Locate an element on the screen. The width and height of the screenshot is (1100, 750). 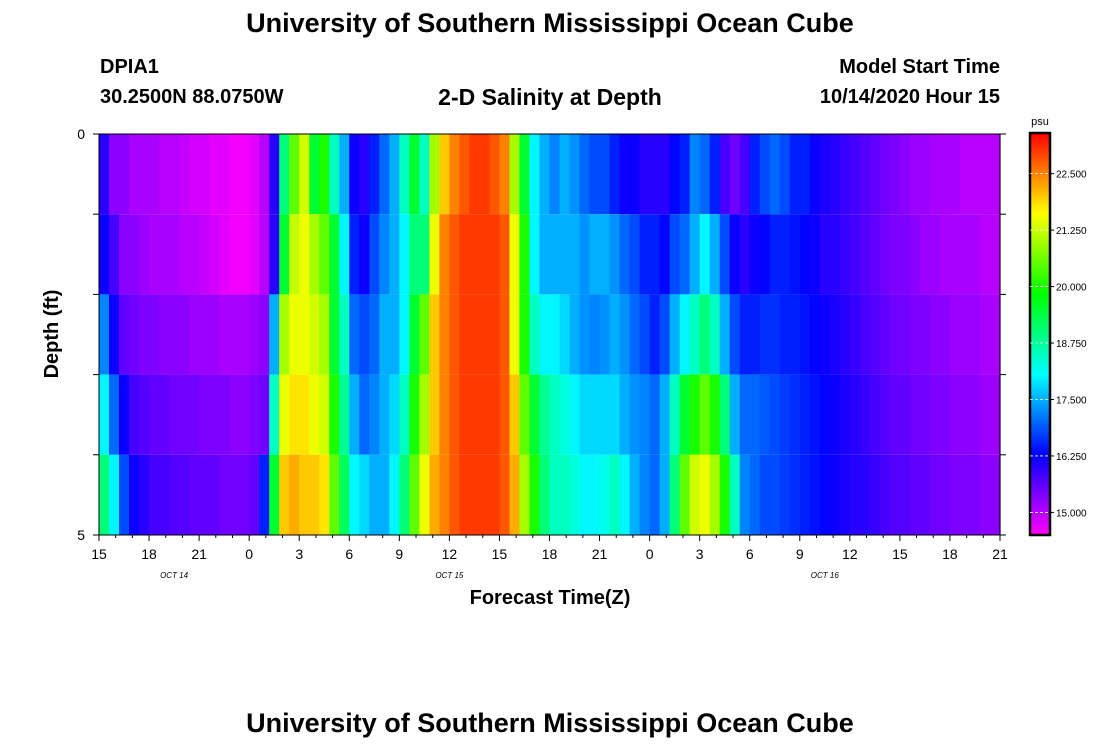
x-tick-label: 6 is located at coordinates (750, 554).